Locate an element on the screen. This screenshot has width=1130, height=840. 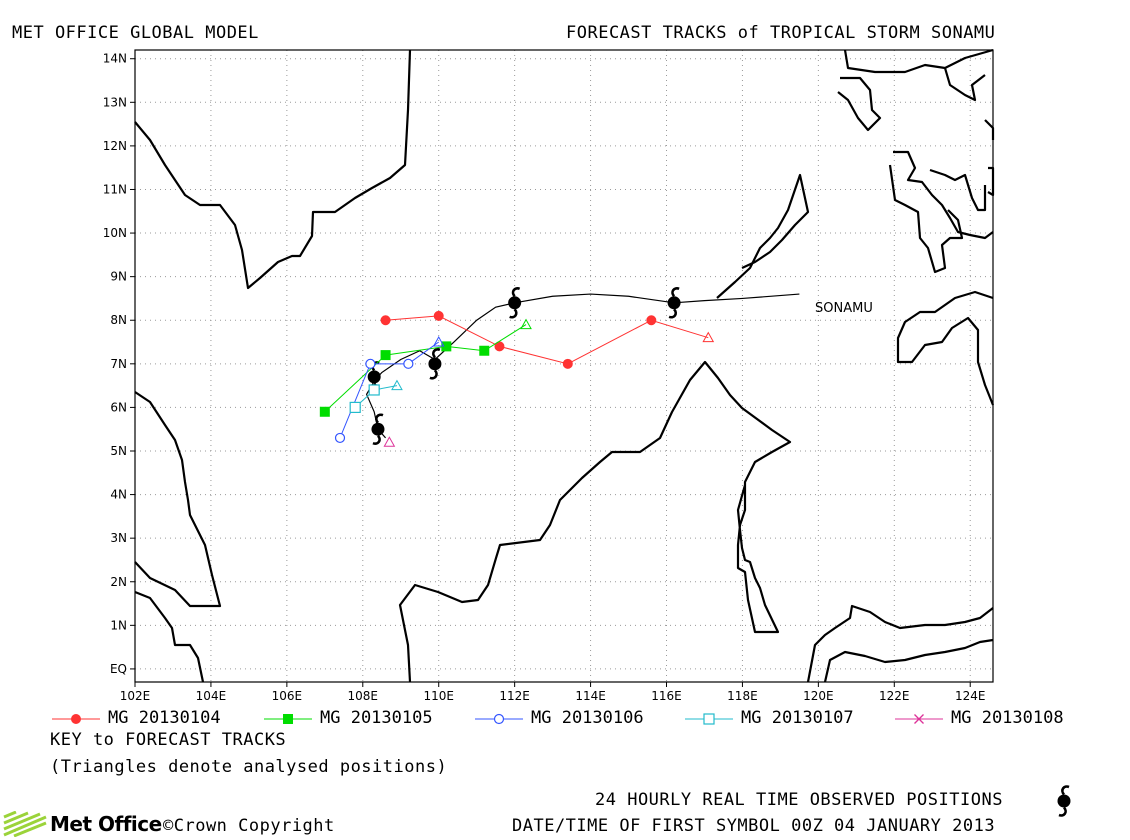
coastline-palawan is located at coordinates (763, 236).